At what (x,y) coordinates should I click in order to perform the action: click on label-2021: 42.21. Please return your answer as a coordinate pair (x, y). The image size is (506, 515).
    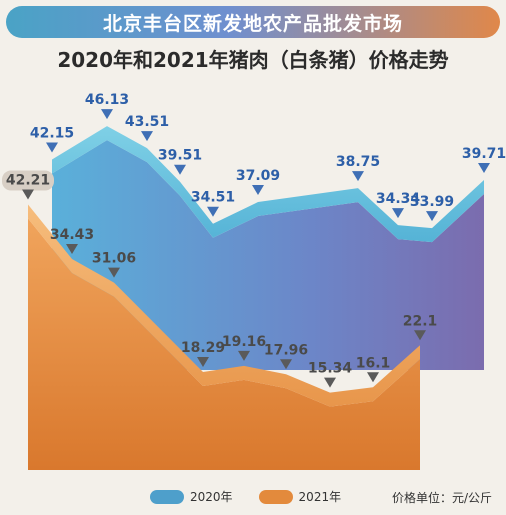
    Looking at the image, I should click on (28, 181).